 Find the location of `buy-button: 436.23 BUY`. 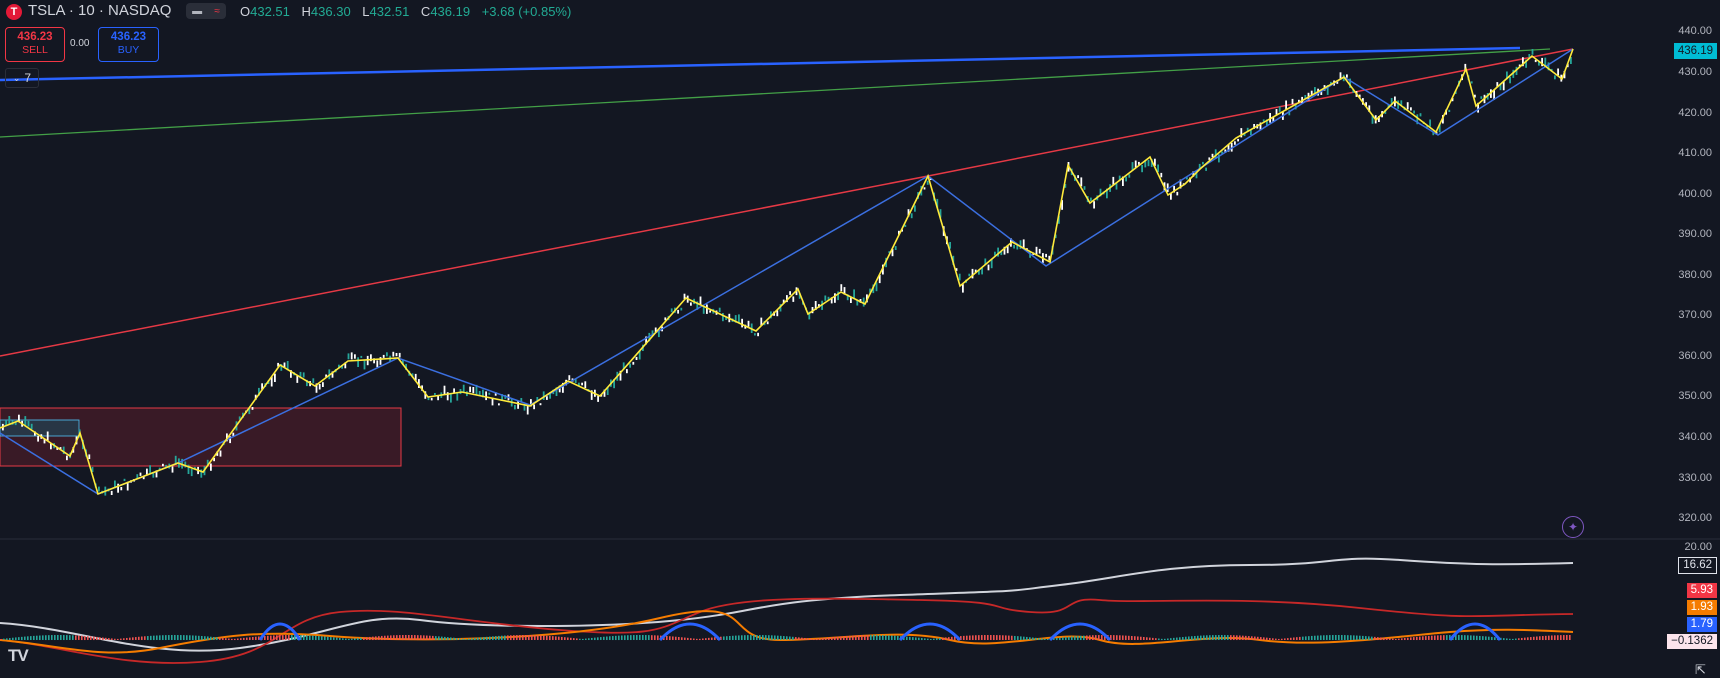

buy-button: 436.23 BUY is located at coordinates (128, 44).